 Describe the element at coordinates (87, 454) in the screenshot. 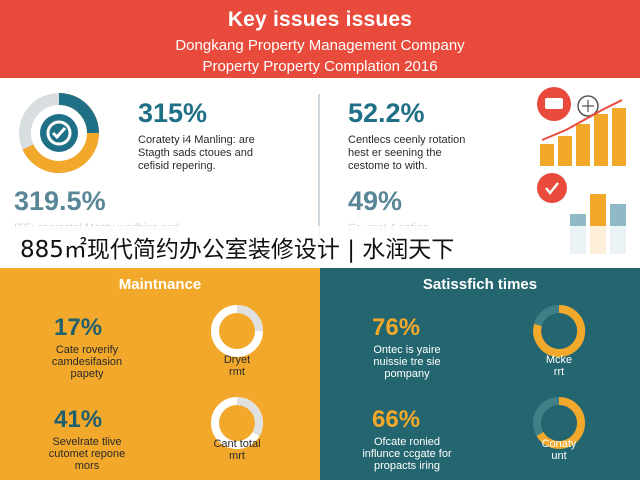

I see `maintenance-text-2: Sevelrate tlive cutomet repone mors` at that location.